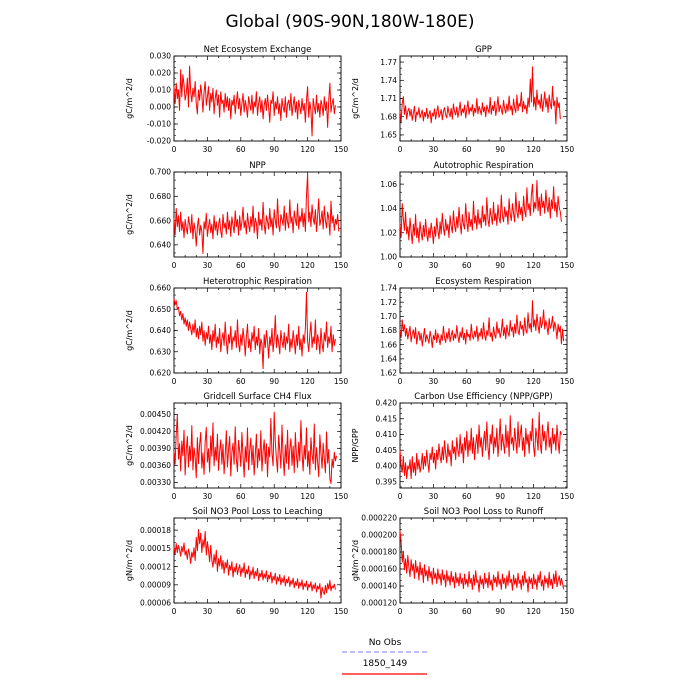  I want to click on y-tick-label: 0.640, so click(161, 330).